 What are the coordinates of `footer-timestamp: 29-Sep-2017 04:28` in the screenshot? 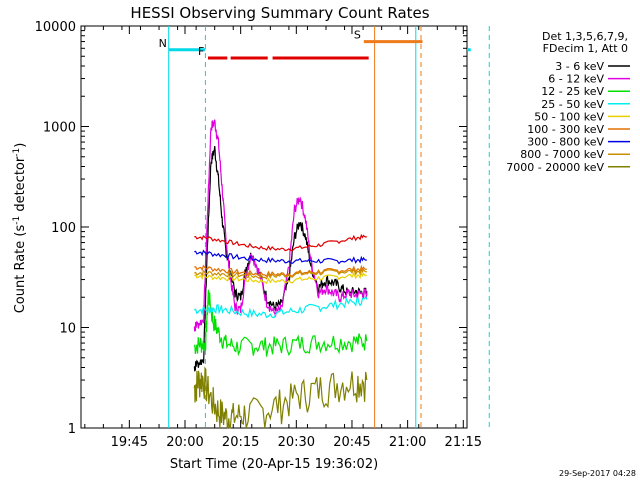 It's located at (597, 473).